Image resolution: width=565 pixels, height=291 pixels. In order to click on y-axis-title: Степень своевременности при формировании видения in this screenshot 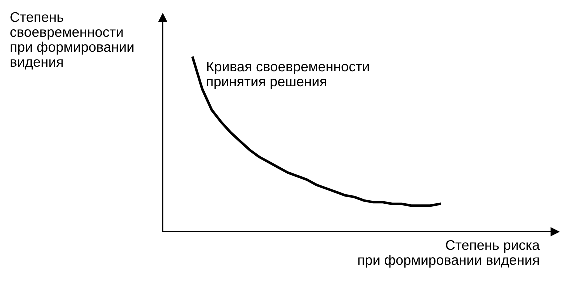, I will do `click(72, 41)`.